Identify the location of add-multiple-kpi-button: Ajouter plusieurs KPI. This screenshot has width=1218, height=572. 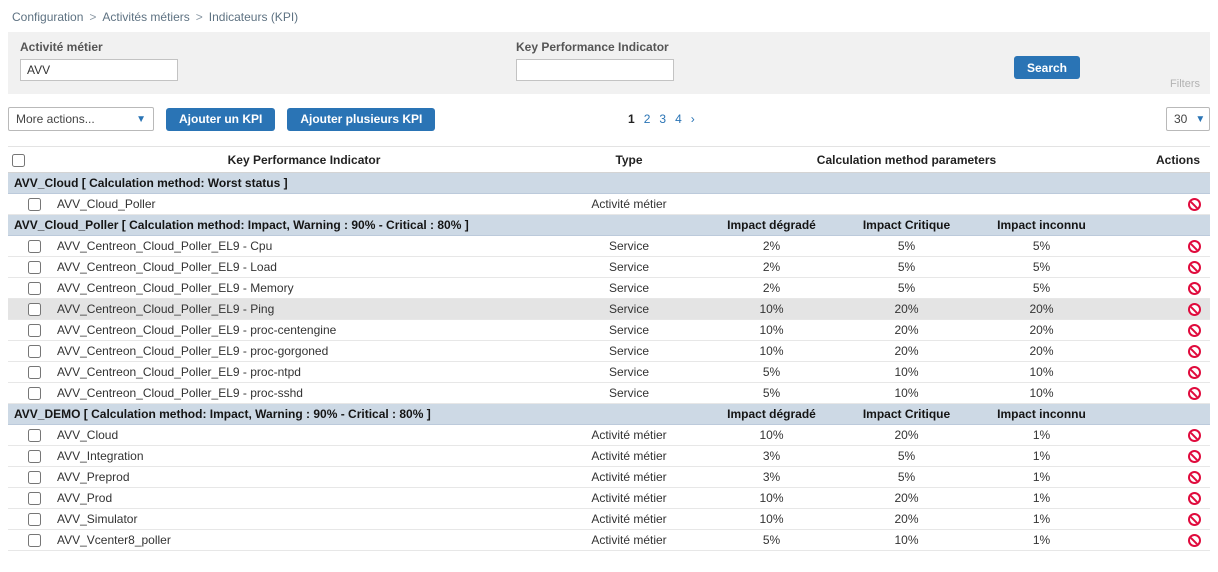
(361, 119).